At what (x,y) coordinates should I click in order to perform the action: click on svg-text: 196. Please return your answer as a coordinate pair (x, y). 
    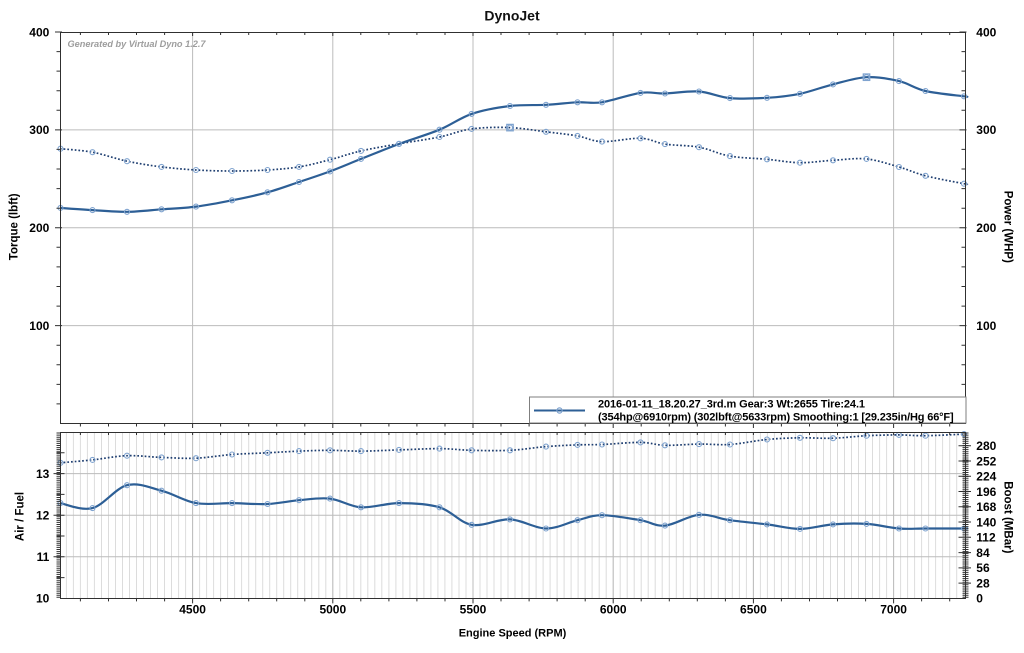
    Looking at the image, I should click on (986, 492).